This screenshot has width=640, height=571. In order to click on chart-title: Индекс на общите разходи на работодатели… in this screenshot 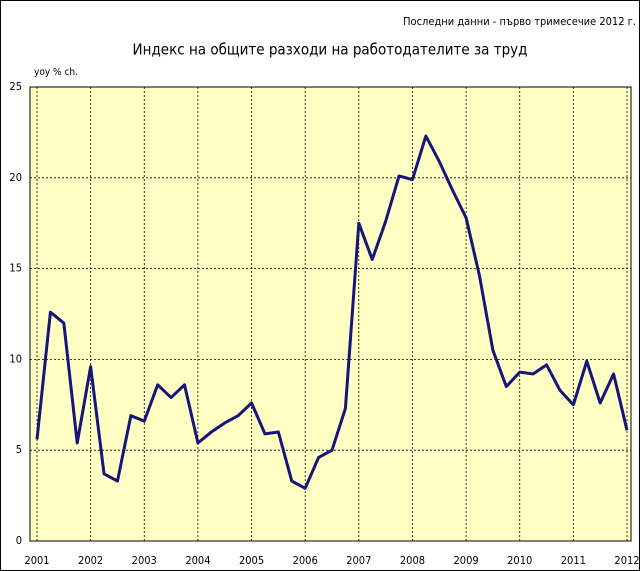, I will do `click(330, 50)`.